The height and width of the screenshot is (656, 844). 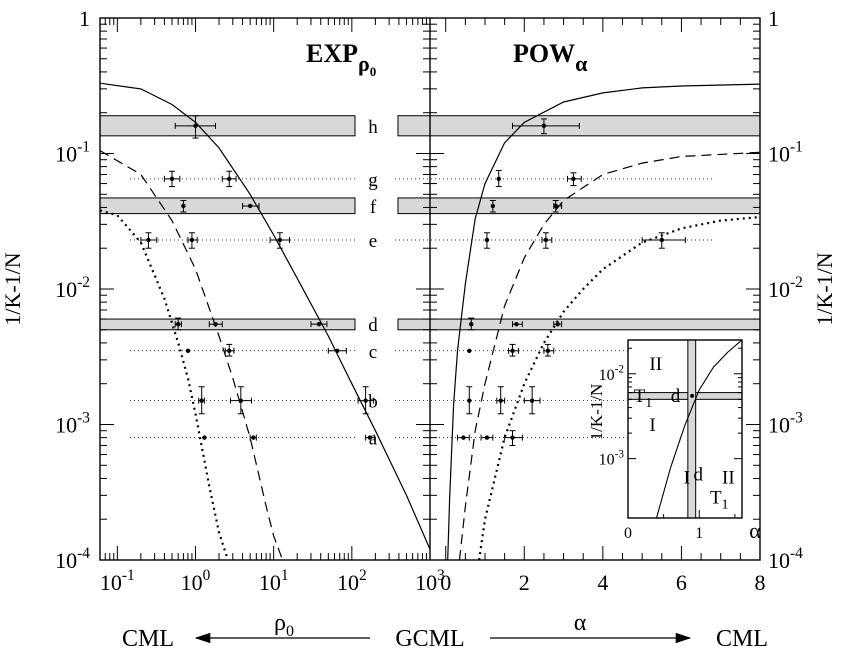 What do you see at coordinates (117, 581) in the screenshot?
I see `x-tick-label-left: 10⁻¹` at bounding box center [117, 581].